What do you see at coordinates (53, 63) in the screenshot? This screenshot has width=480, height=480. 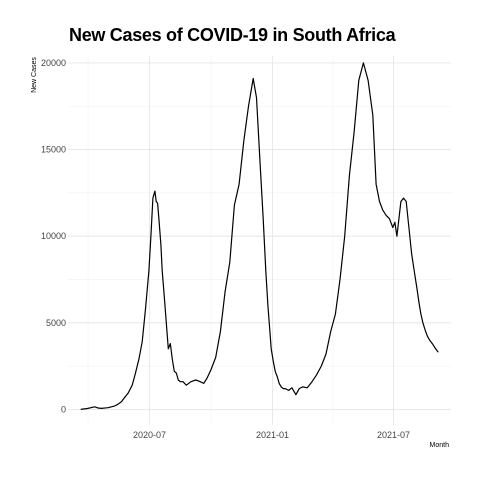 I see `y-tick-label: 20000` at bounding box center [53, 63].